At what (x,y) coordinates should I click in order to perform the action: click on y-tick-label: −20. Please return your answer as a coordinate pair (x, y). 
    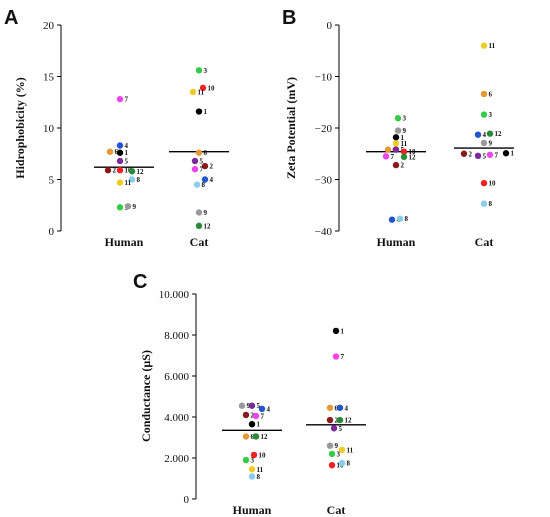
    Looking at the image, I should click on (324, 129).